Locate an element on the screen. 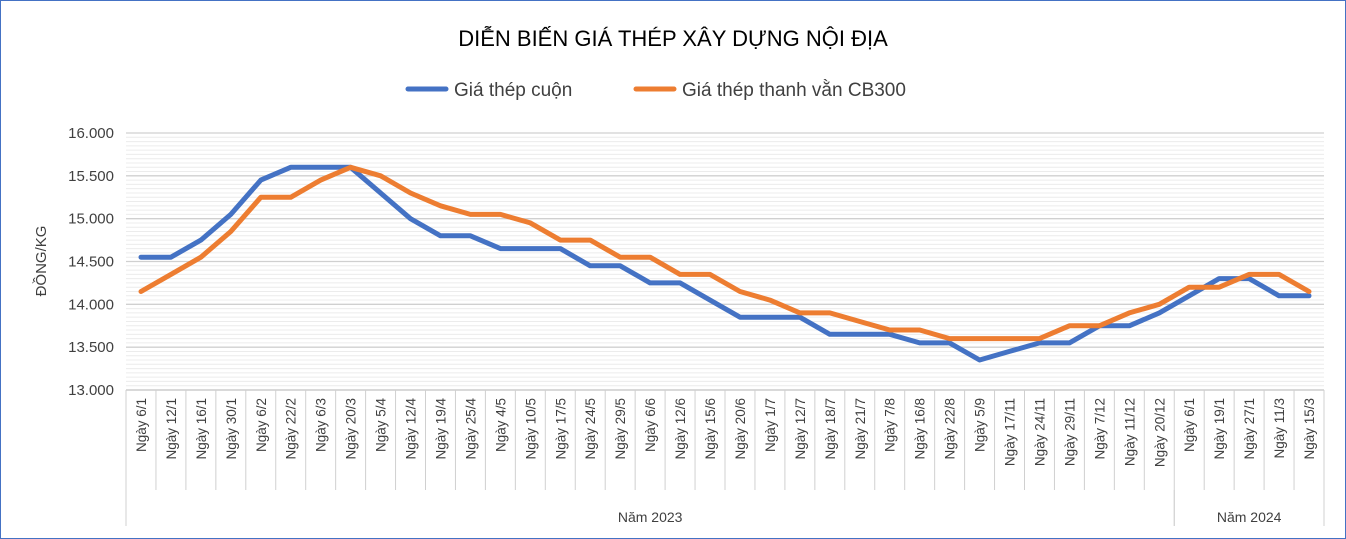 This screenshot has width=1346, height=539. y-tick-label: 14.500 is located at coordinates (91, 262).